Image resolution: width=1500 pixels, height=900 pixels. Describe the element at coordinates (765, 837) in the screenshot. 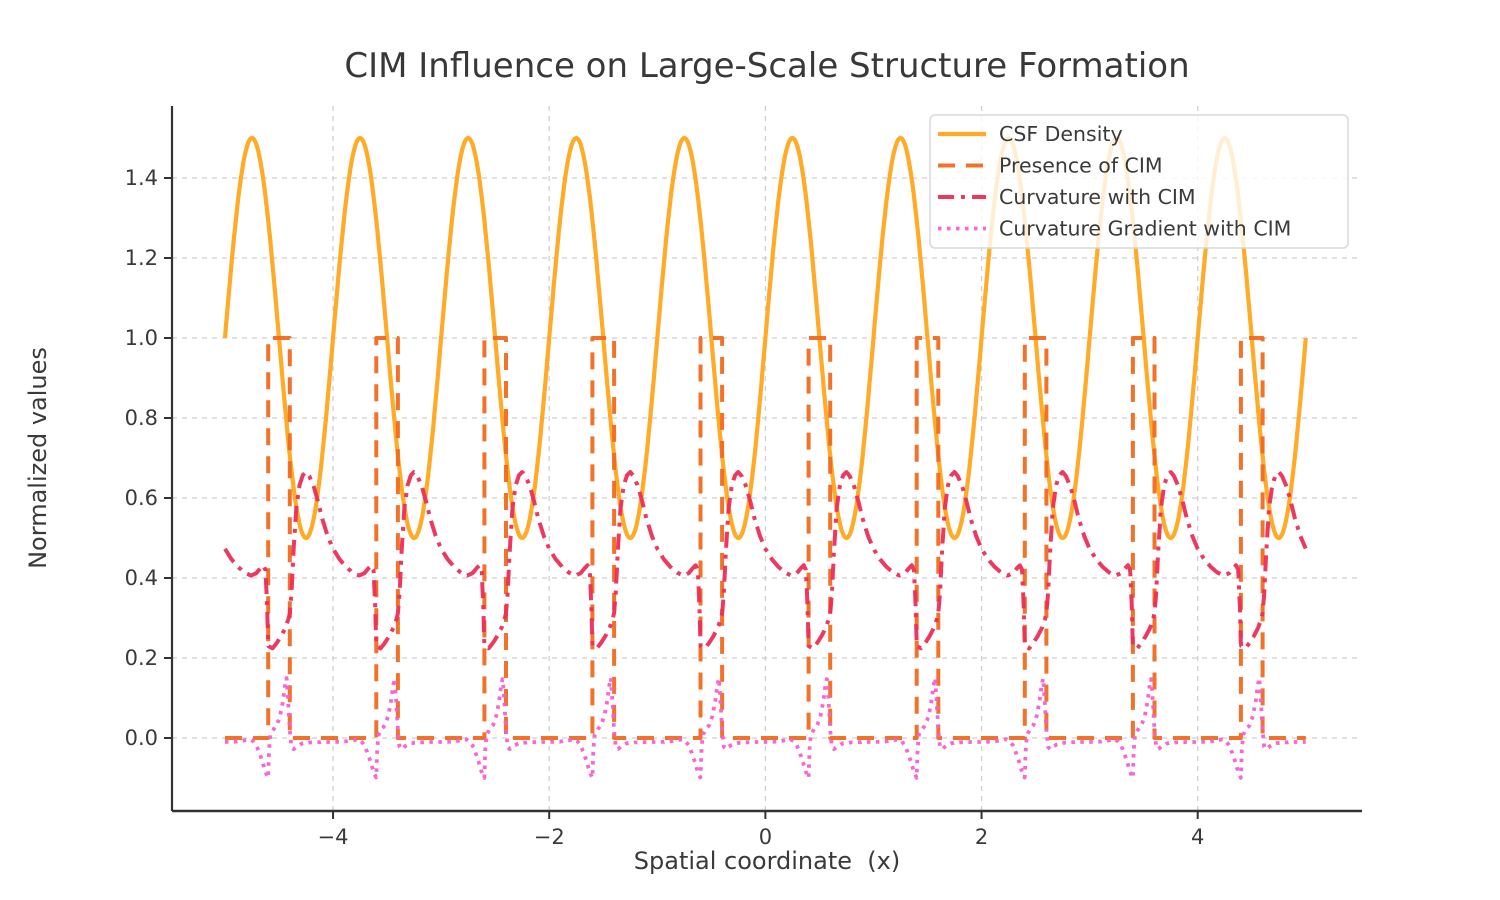

I see `x-tick-label: 0` at that location.